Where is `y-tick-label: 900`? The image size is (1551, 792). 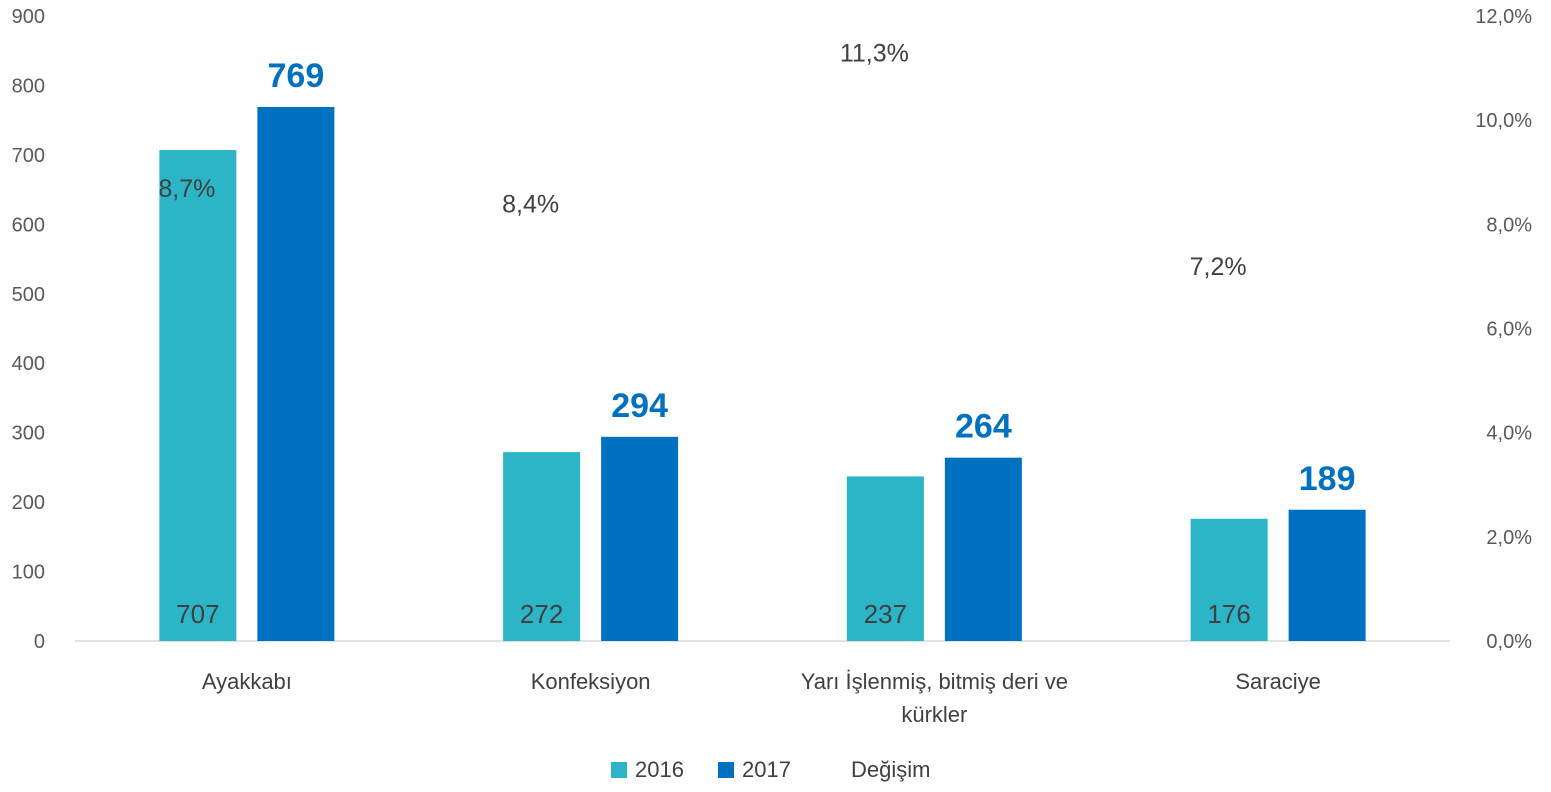 y-tick-label: 900 is located at coordinates (28, 17).